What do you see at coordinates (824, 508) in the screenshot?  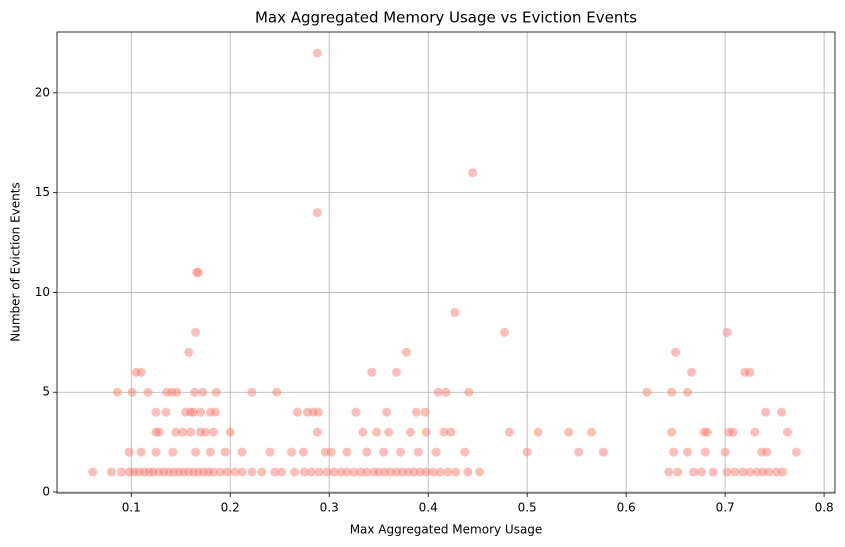 I see `x-tick-label: 0.8` at bounding box center [824, 508].